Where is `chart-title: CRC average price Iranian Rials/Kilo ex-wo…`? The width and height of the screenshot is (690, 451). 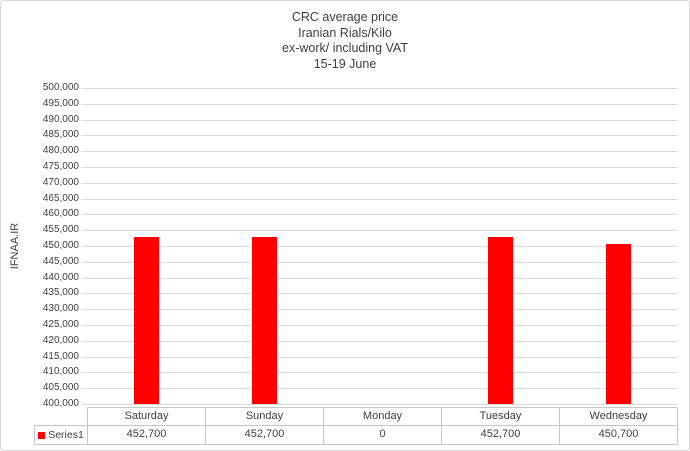 chart-title: CRC average price Iranian Rials/Kilo ex-wo… is located at coordinates (345, 41).